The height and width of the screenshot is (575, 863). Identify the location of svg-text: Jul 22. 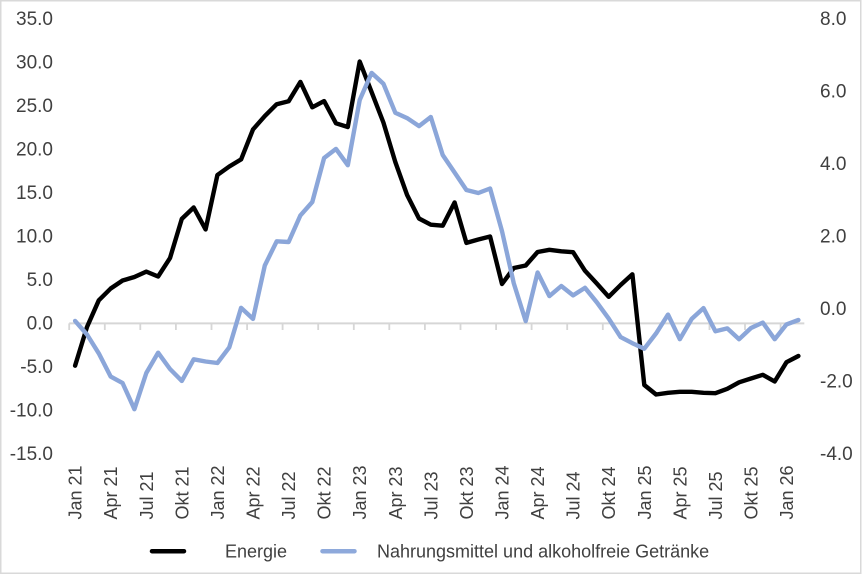
(289, 495).